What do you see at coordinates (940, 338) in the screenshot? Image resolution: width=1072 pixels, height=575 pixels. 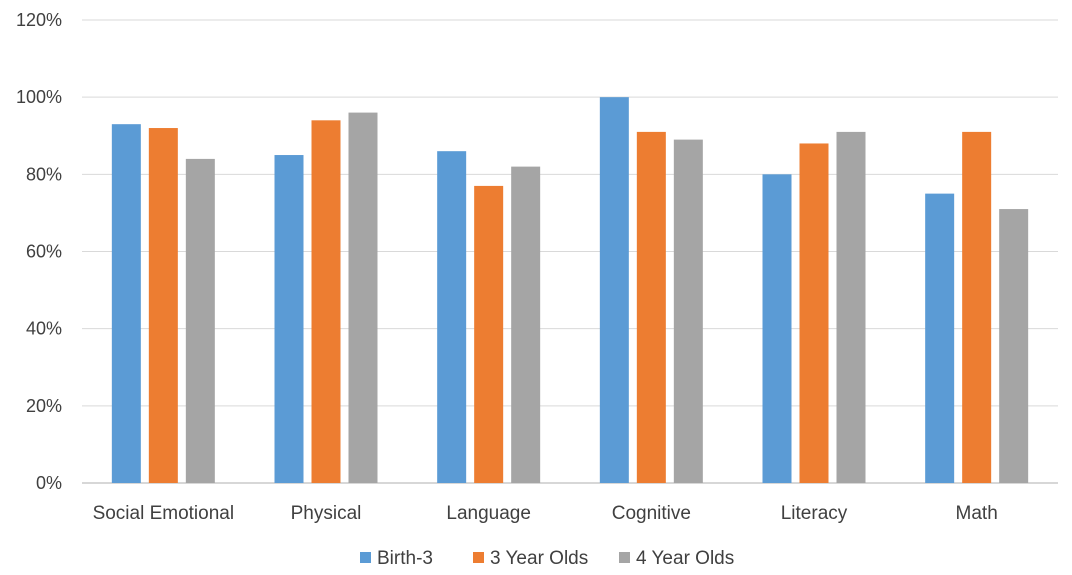 I see `bar-birth-3-math` at bounding box center [940, 338].